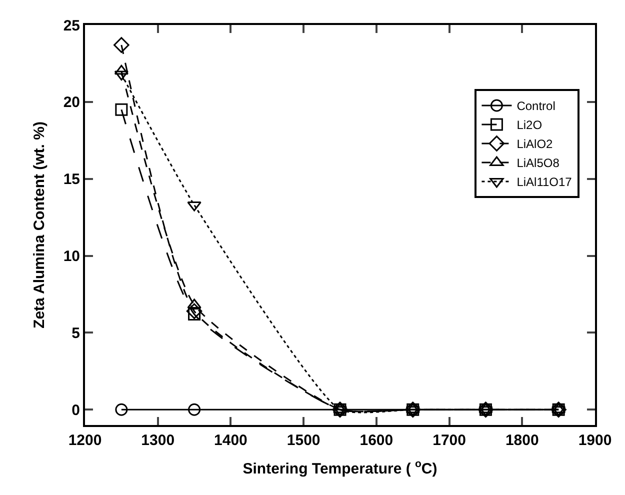 The image size is (625, 495). Describe the element at coordinates (449, 440) in the screenshot. I see `x-tick-label: 1700` at that location.